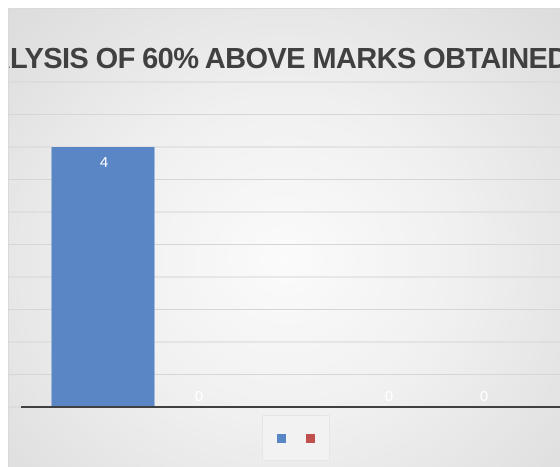 The height and width of the screenshot is (467, 560). Describe the element at coordinates (296, 438) in the screenshot. I see `legend` at that location.